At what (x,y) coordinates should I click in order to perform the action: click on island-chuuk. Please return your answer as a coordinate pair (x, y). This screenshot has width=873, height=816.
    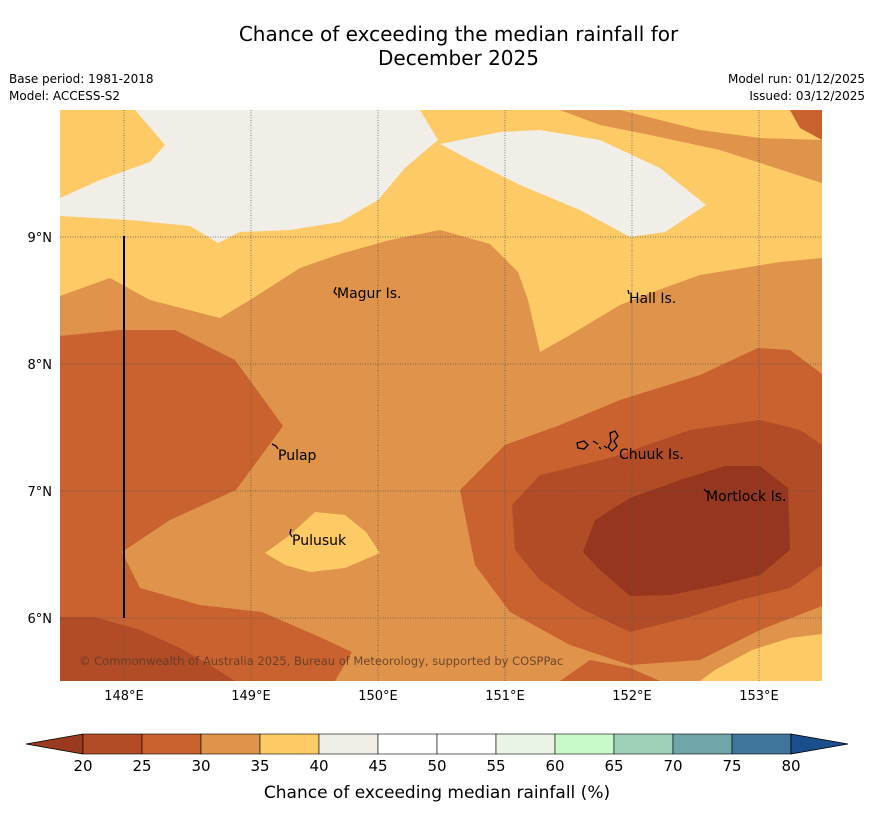
    Looking at the image, I should click on (597, 441).